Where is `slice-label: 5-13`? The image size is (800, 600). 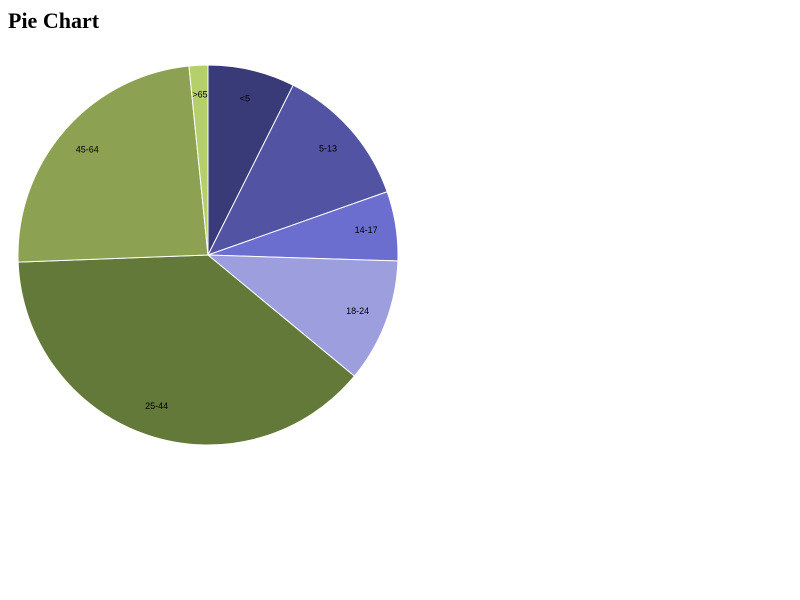
slice-label: 5-13 is located at coordinates (328, 149).